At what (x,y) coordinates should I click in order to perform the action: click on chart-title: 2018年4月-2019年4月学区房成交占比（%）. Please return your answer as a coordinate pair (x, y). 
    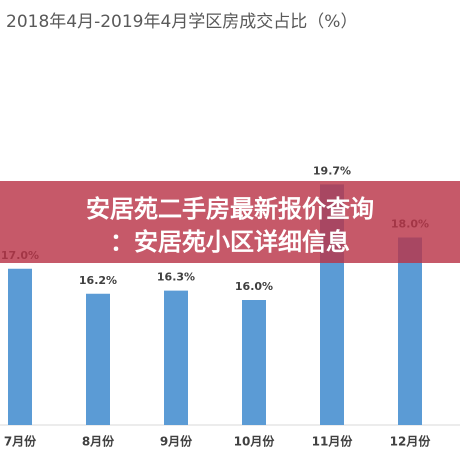
    Looking at the image, I should click on (181, 22).